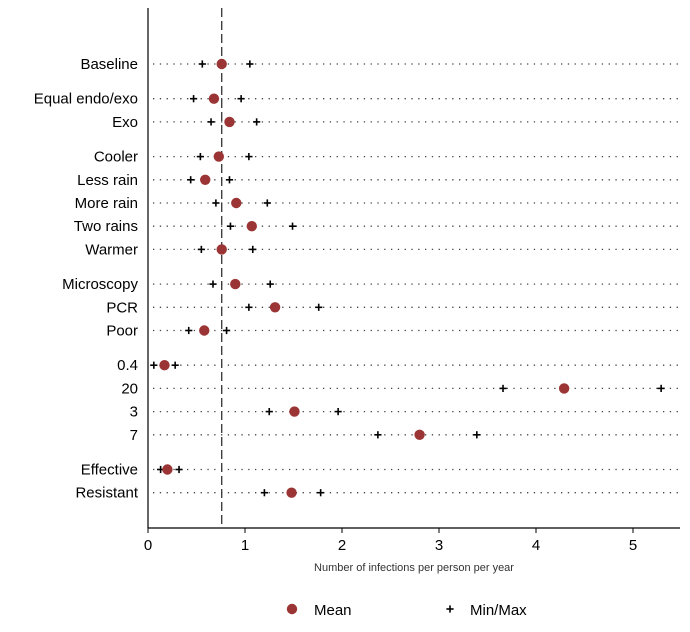 Image resolution: width=690 pixels, height=632 pixels. Describe the element at coordinates (450, 609) in the screenshot. I see `legend-minmax-marker` at that location.